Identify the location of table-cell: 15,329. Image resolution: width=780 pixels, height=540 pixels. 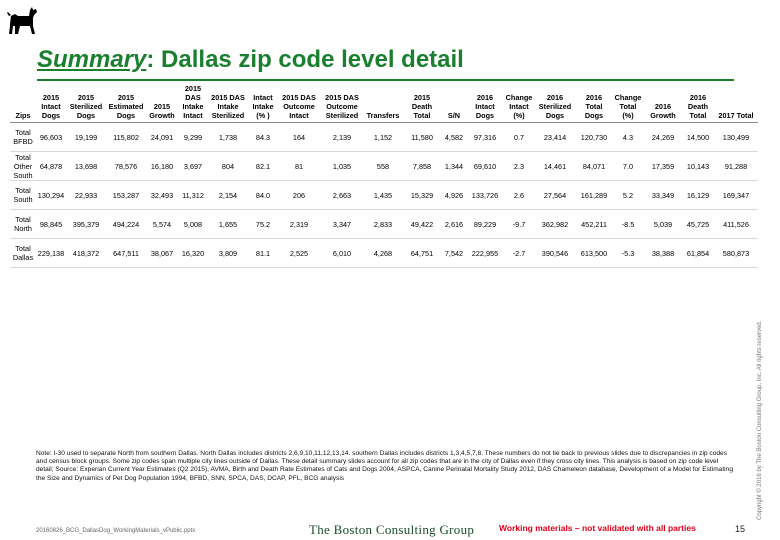
(422, 195).